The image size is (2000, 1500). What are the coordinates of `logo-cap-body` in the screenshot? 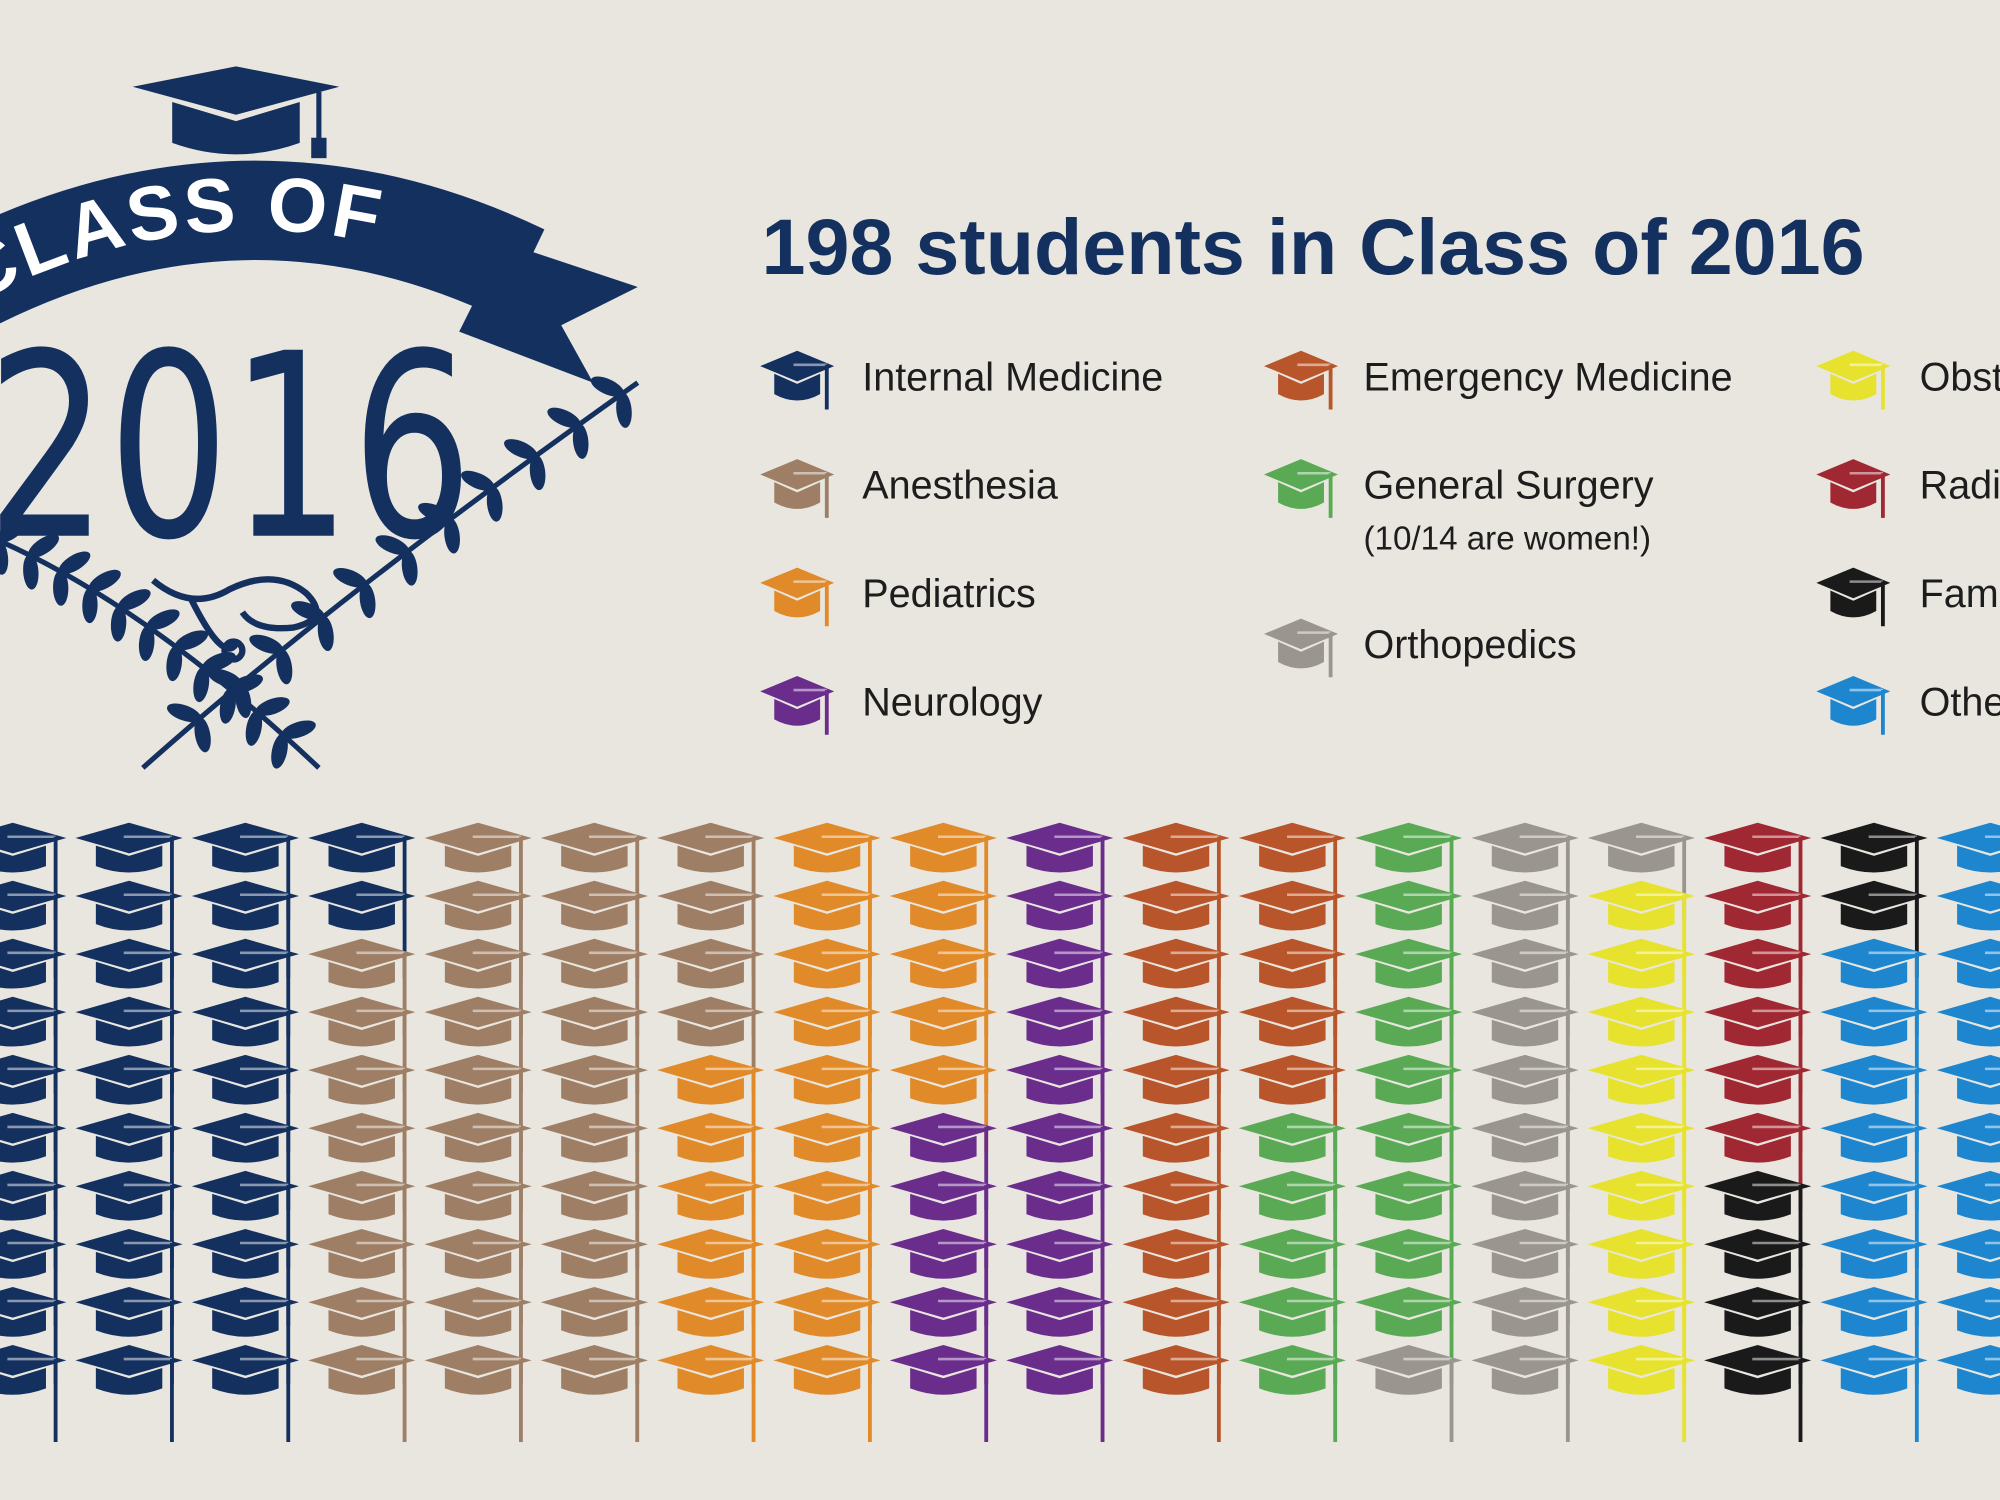 It's located at (236, 128).